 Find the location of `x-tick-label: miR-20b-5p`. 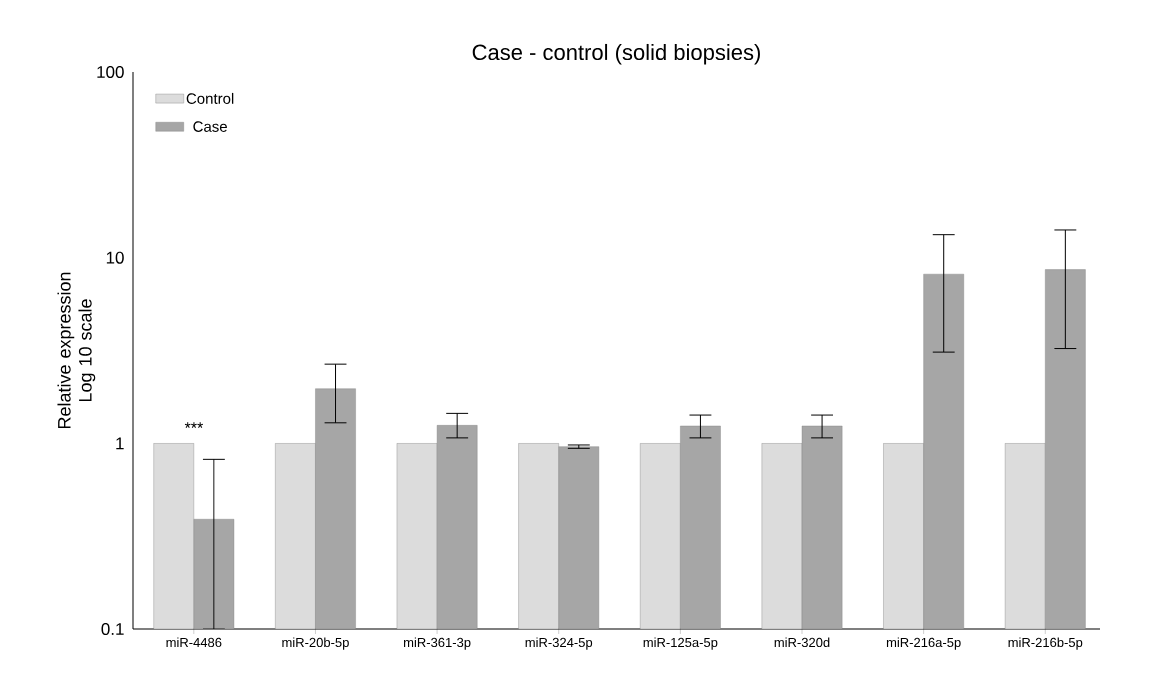

x-tick-label: miR-20b-5p is located at coordinates (315, 643).